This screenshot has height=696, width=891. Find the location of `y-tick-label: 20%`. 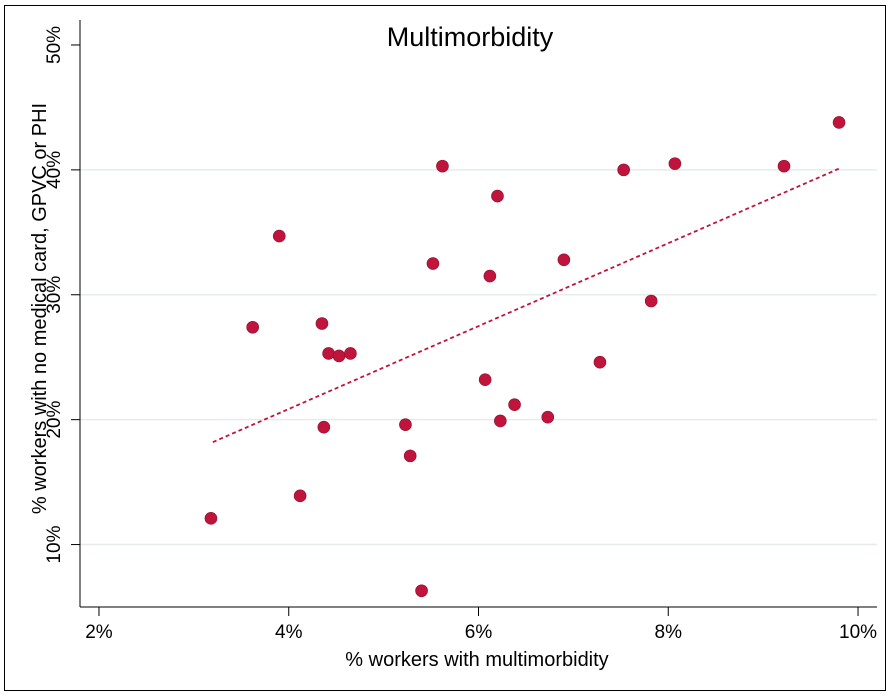

y-tick-label: 20% is located at coordinates (54, 420).